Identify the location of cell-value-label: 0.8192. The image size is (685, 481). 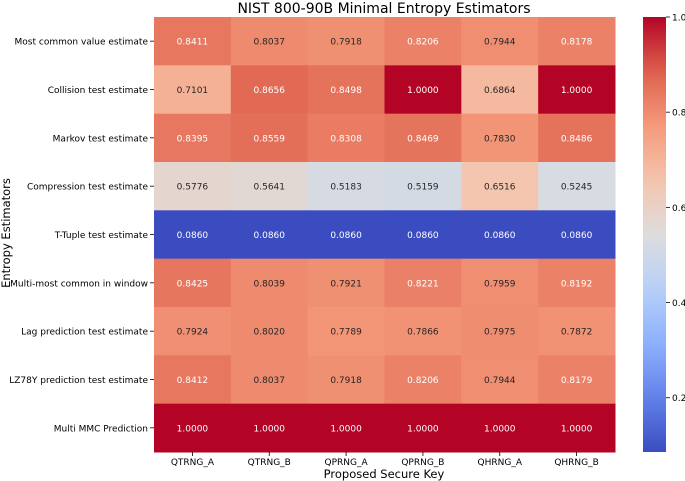
(577, 284).